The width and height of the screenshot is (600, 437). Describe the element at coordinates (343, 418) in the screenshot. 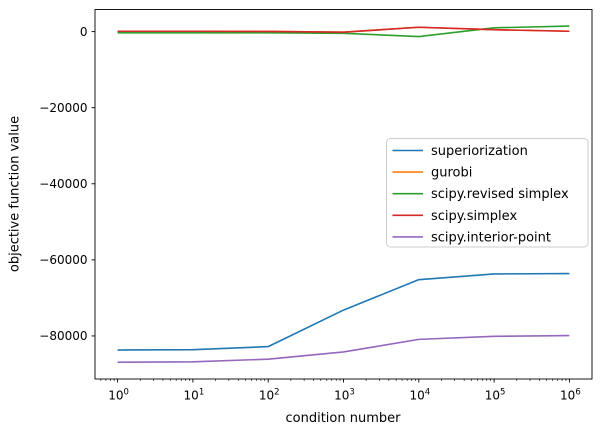

I see `x-axis-label: condition number` at that location.